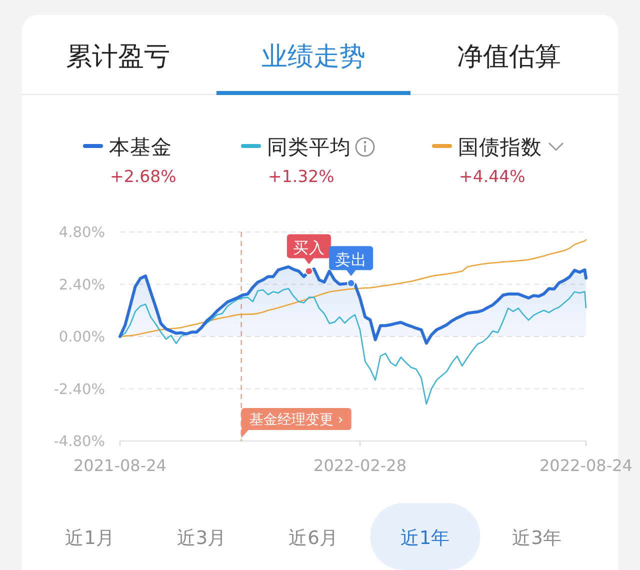  Describe the element at coordinates (360, 465) in the screenshot. I see `x-tick-label: 2022-02-28` at that location.